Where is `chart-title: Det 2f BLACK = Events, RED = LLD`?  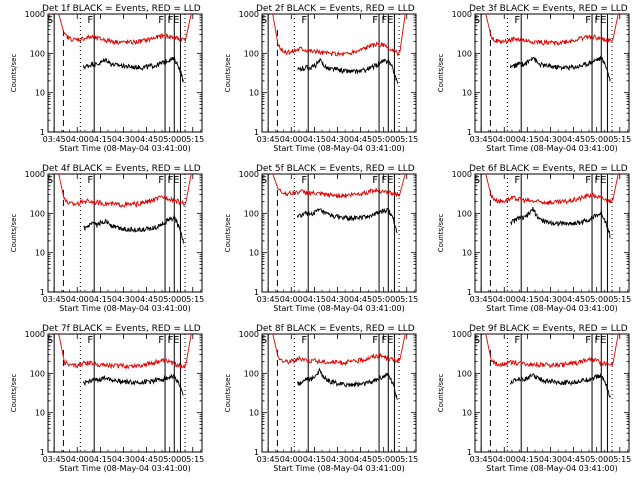
chart-title: Det 2f BLACK = Events, RED = LLD is located at coordinates (335, 9).